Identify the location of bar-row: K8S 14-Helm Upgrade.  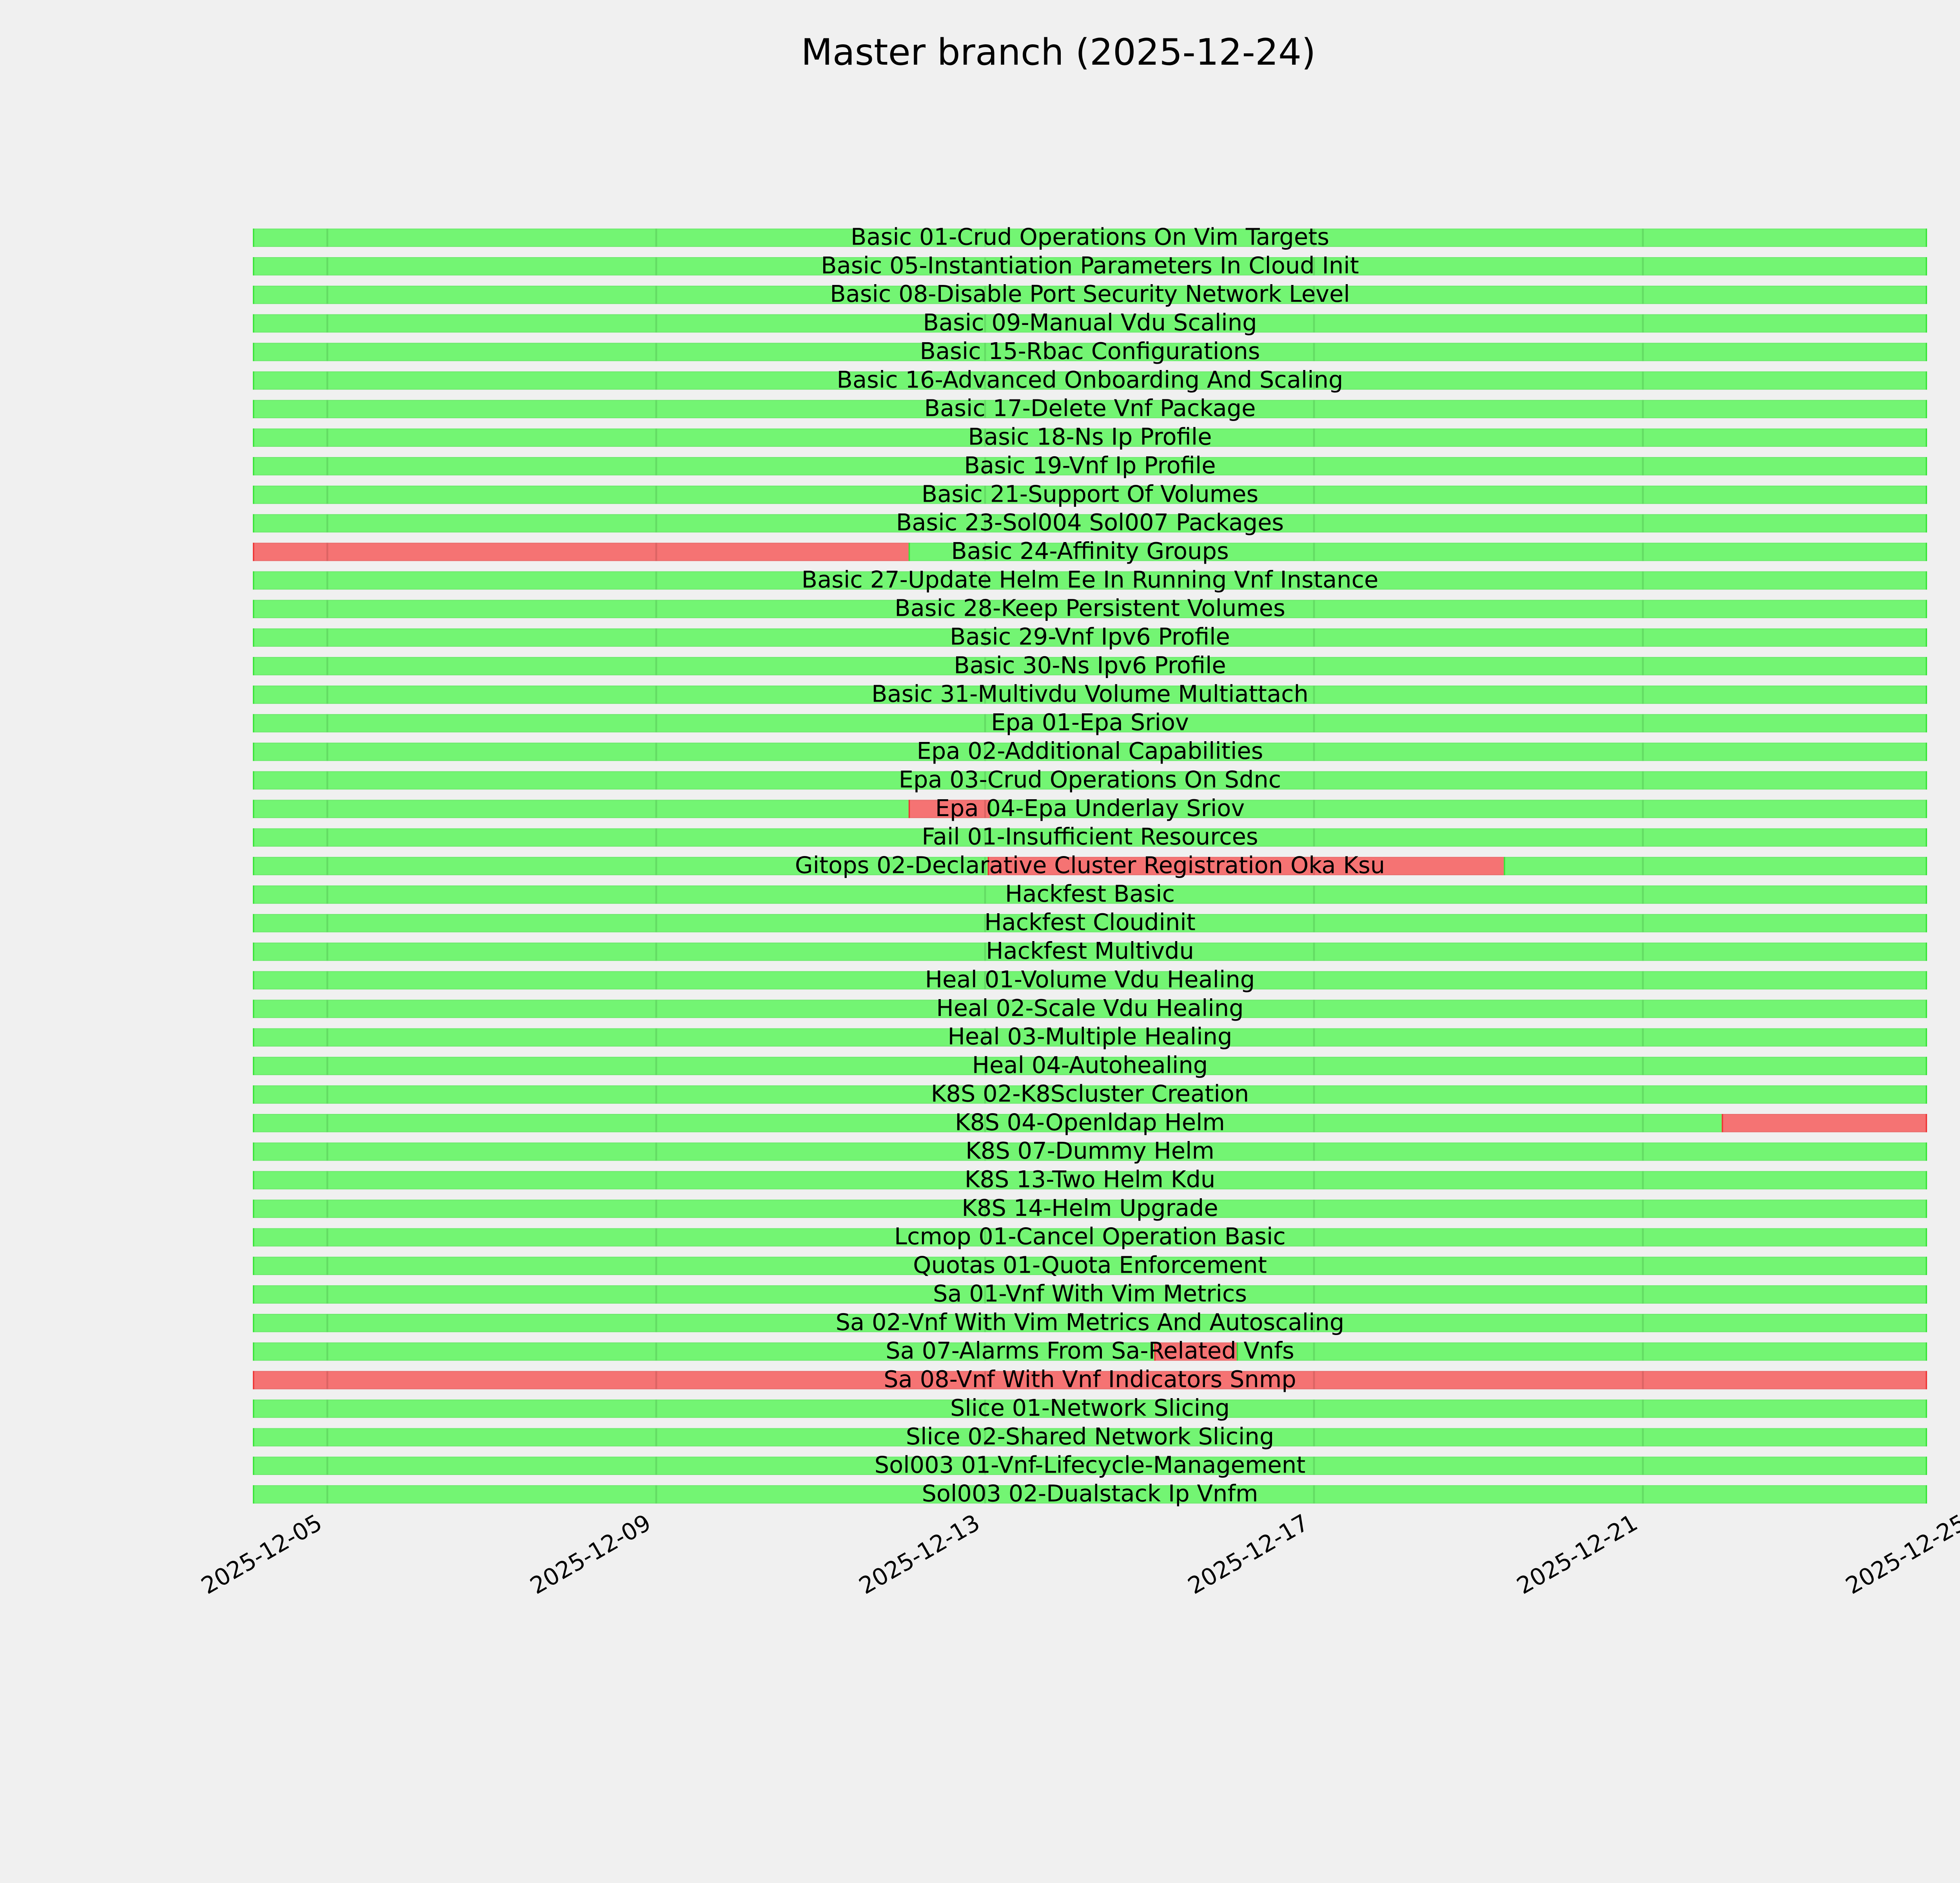
(1090, 1207).